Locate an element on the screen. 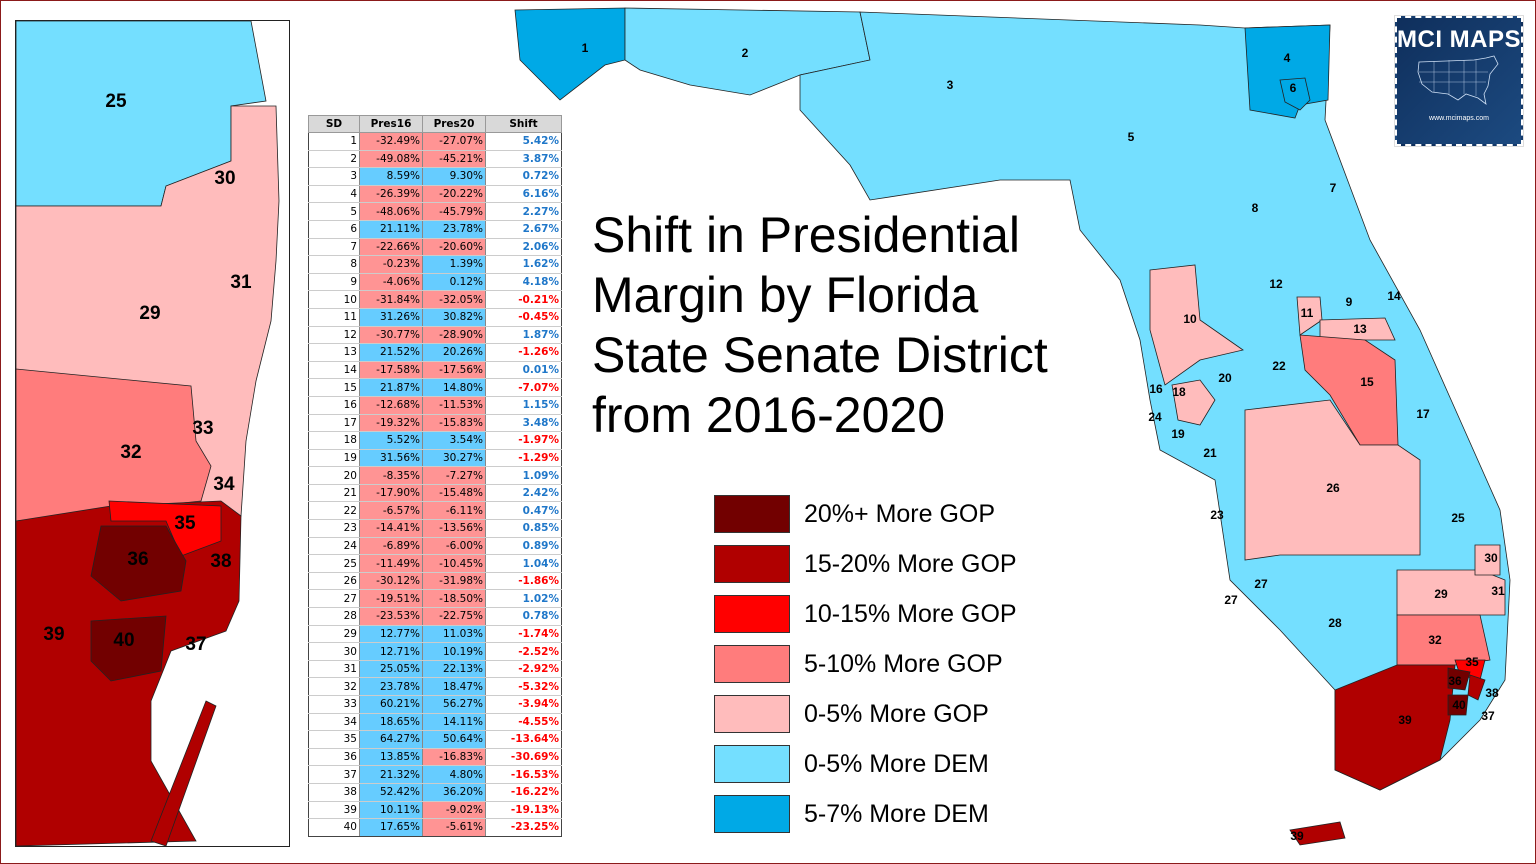 The width and height of the screenshot is (1536, 864). pres16-margin: 21.87% is located at coordinates (391, 387).